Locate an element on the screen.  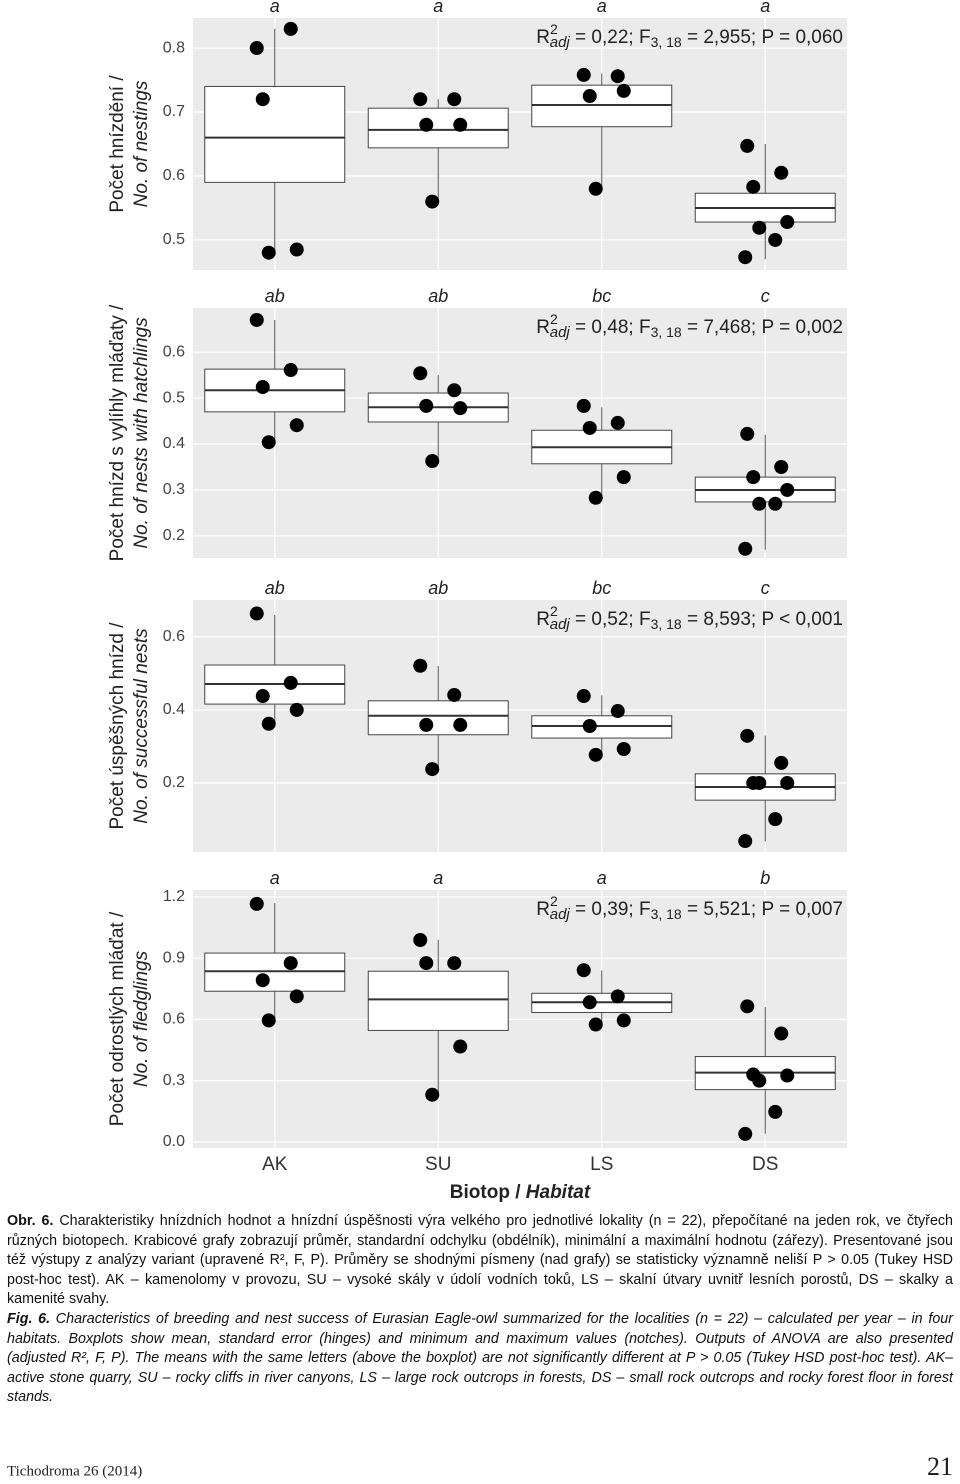
stat-part: = 2,955; P = 0,060 is located at coordinates (762, 37).